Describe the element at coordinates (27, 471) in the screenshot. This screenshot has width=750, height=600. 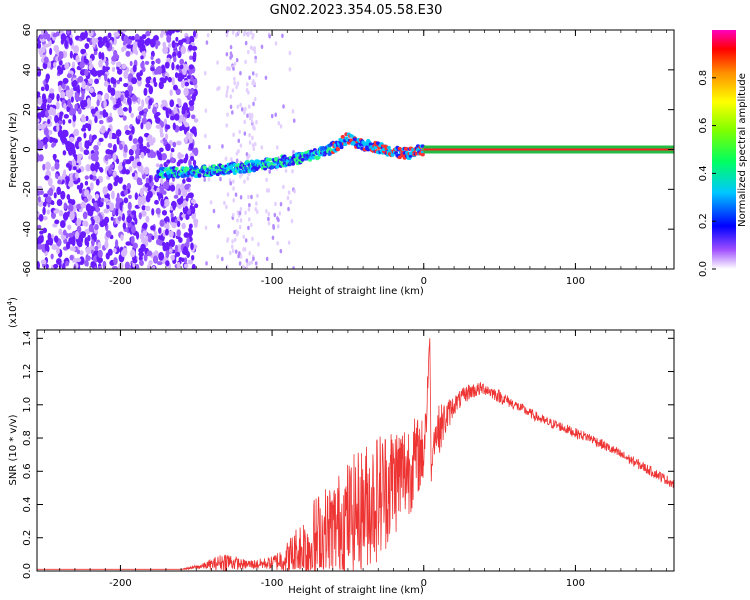
I see `y-tick-label: 0.6` at that location.